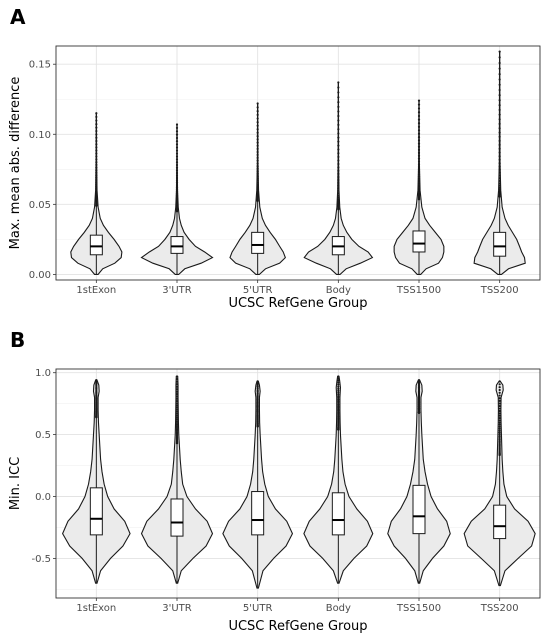  I want to click on x-axis-title: UCSC RefGene Group, so click(297, 626).